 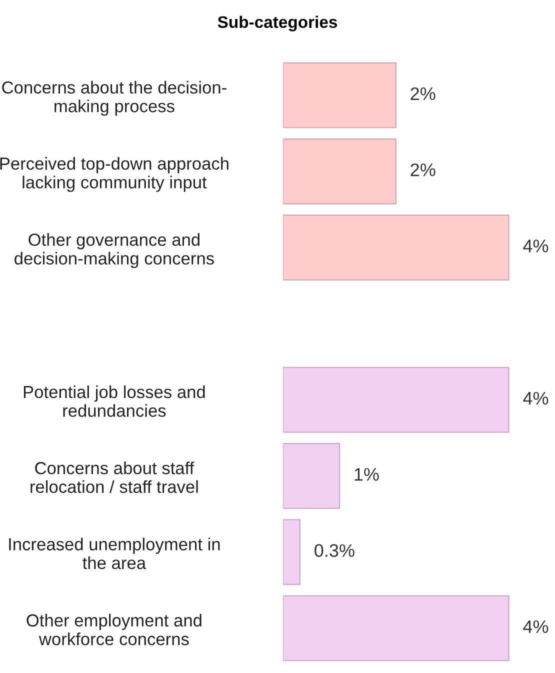 I want to click on y-tick-label: Potential job losses and redundancies, so click(x=114, y=401).